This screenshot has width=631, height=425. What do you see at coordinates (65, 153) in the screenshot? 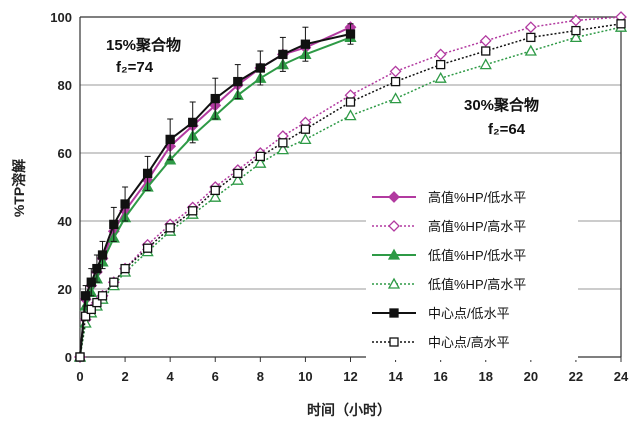
I see `y-tick-label-3: 60` at bounding box center [65, 153].